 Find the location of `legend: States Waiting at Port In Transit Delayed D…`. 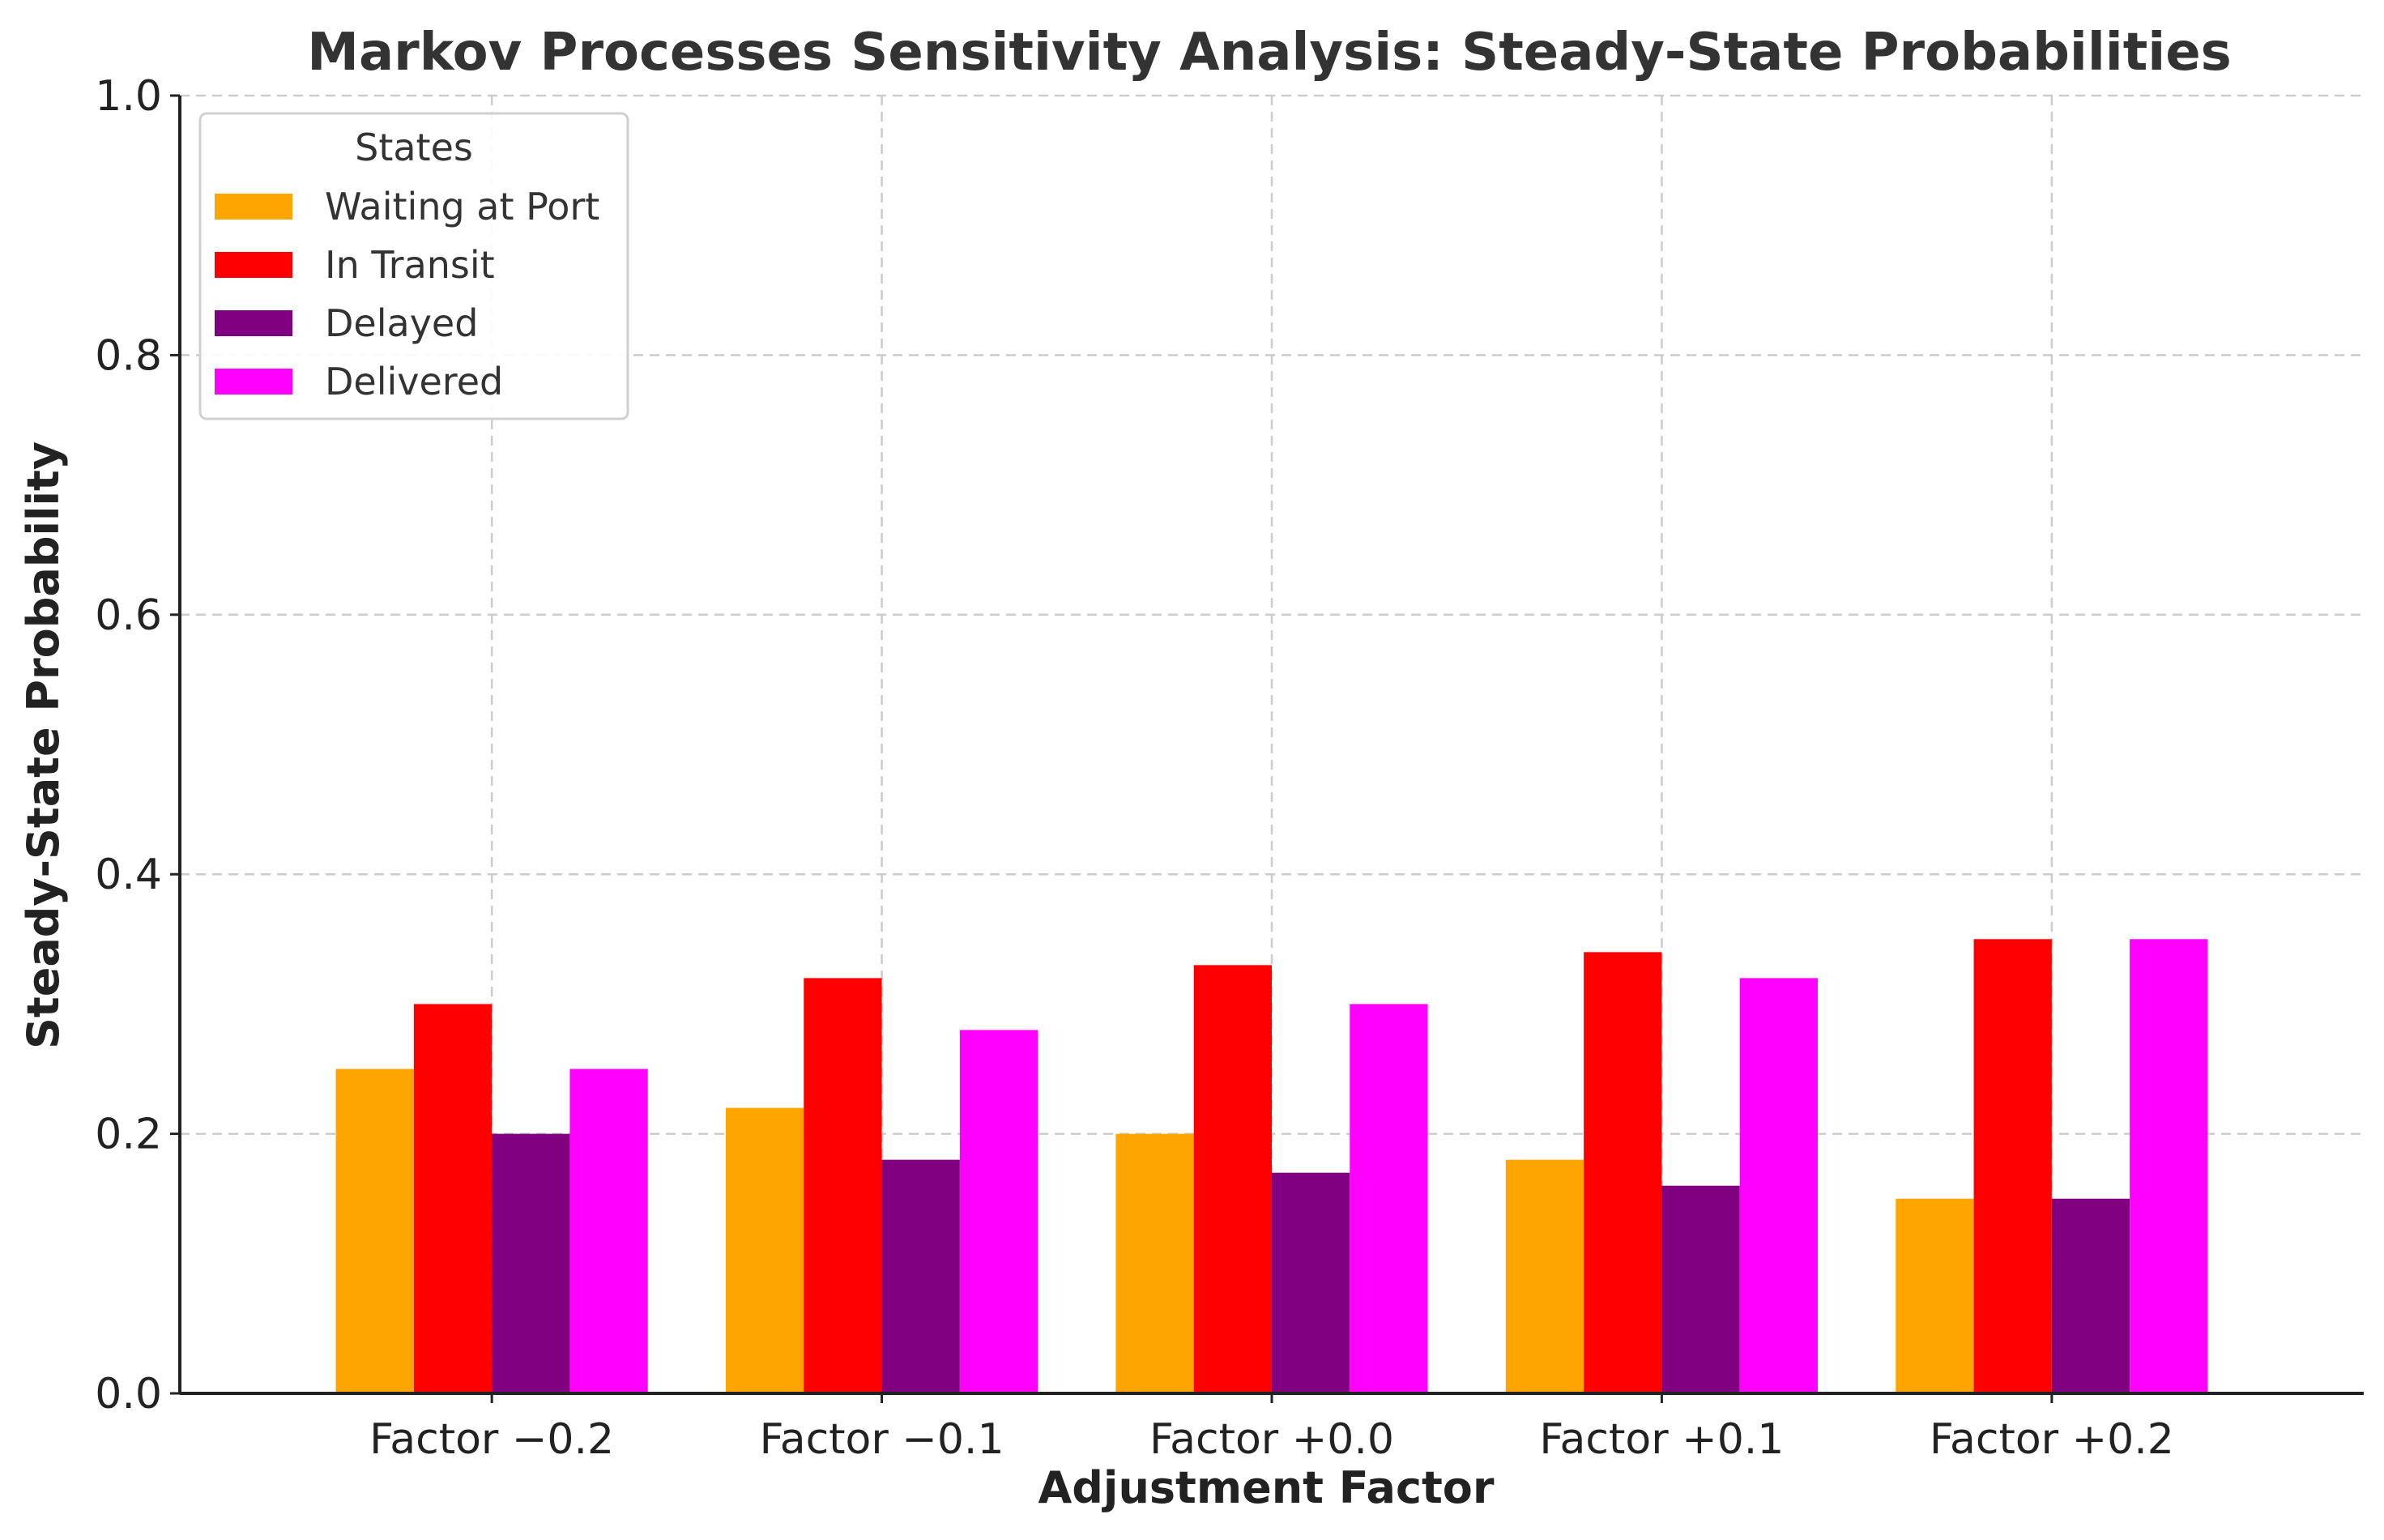

legend: States Waiting at Port In Transit Delayed D… is located at coordinates (413, 266).